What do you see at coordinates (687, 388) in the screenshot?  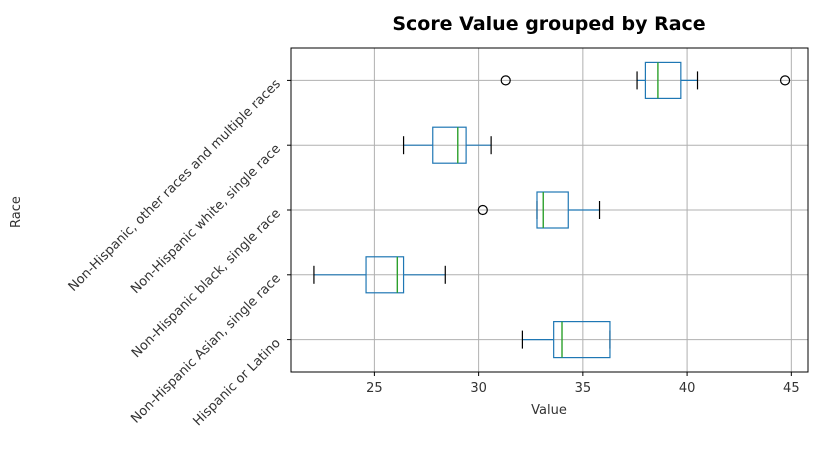 I see `x-tick-label: 40` at bounding box center [687, 388].